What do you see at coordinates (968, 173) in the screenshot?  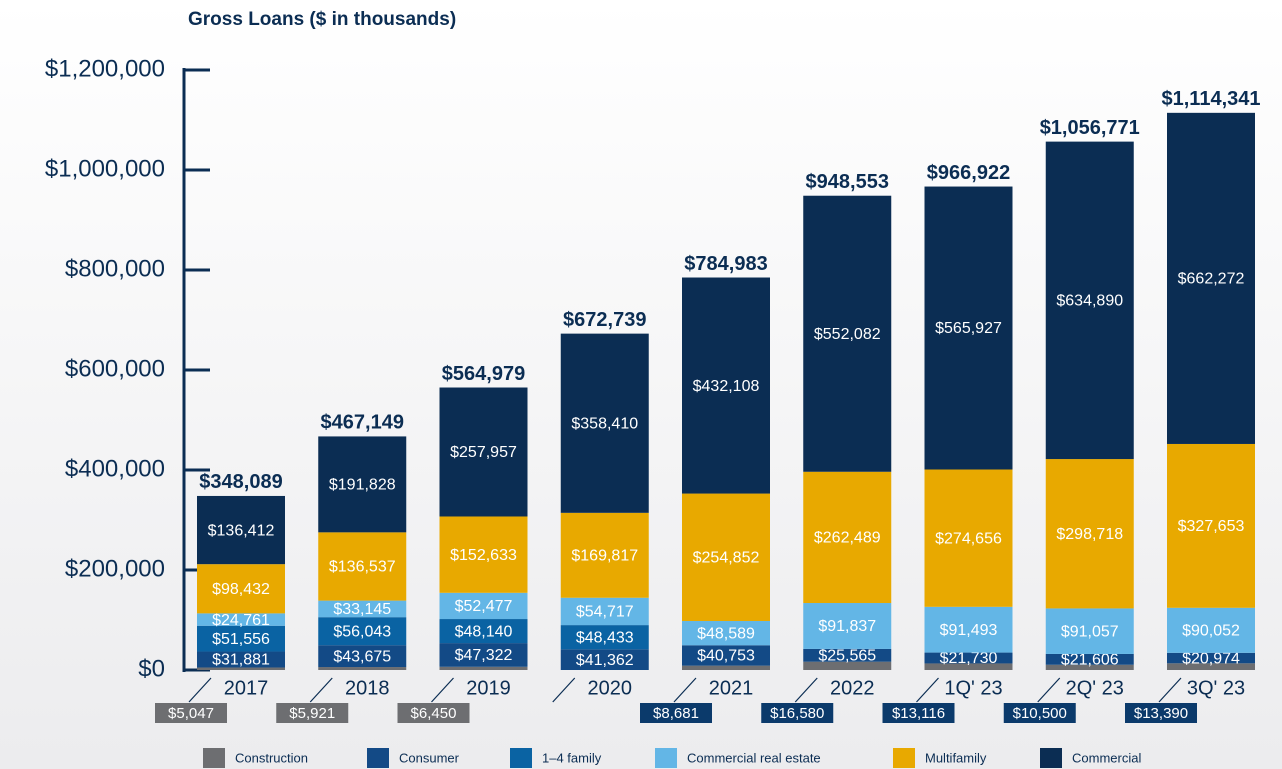 I see `total-label: $966,922` at bounding box center [968, 173].